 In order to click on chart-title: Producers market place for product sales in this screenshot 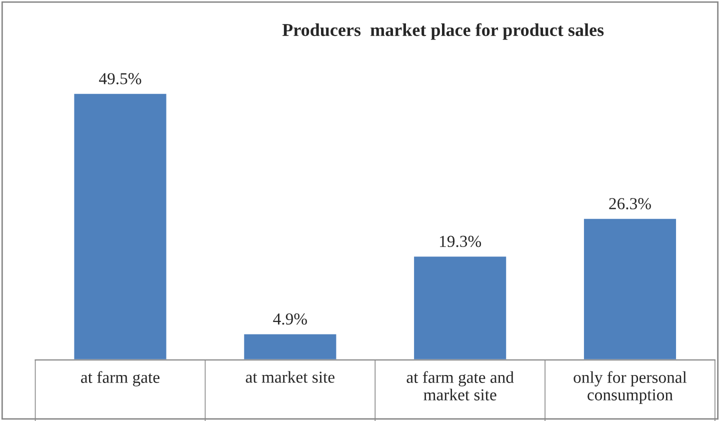, I will do `click(443, 31)`.